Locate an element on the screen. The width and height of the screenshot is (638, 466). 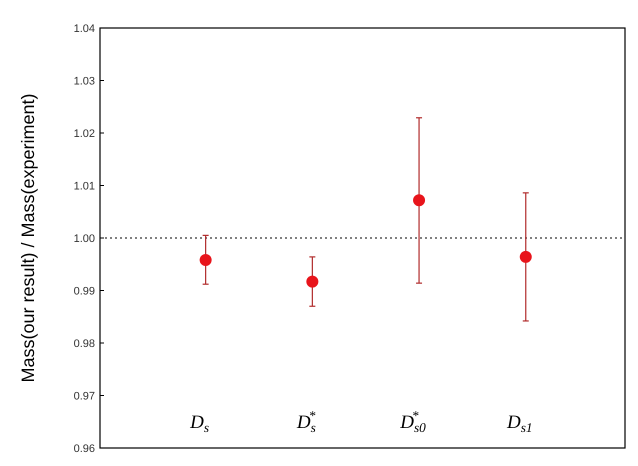
x-tick-label: D$_{s}$ is located at coordinates (199, 423).